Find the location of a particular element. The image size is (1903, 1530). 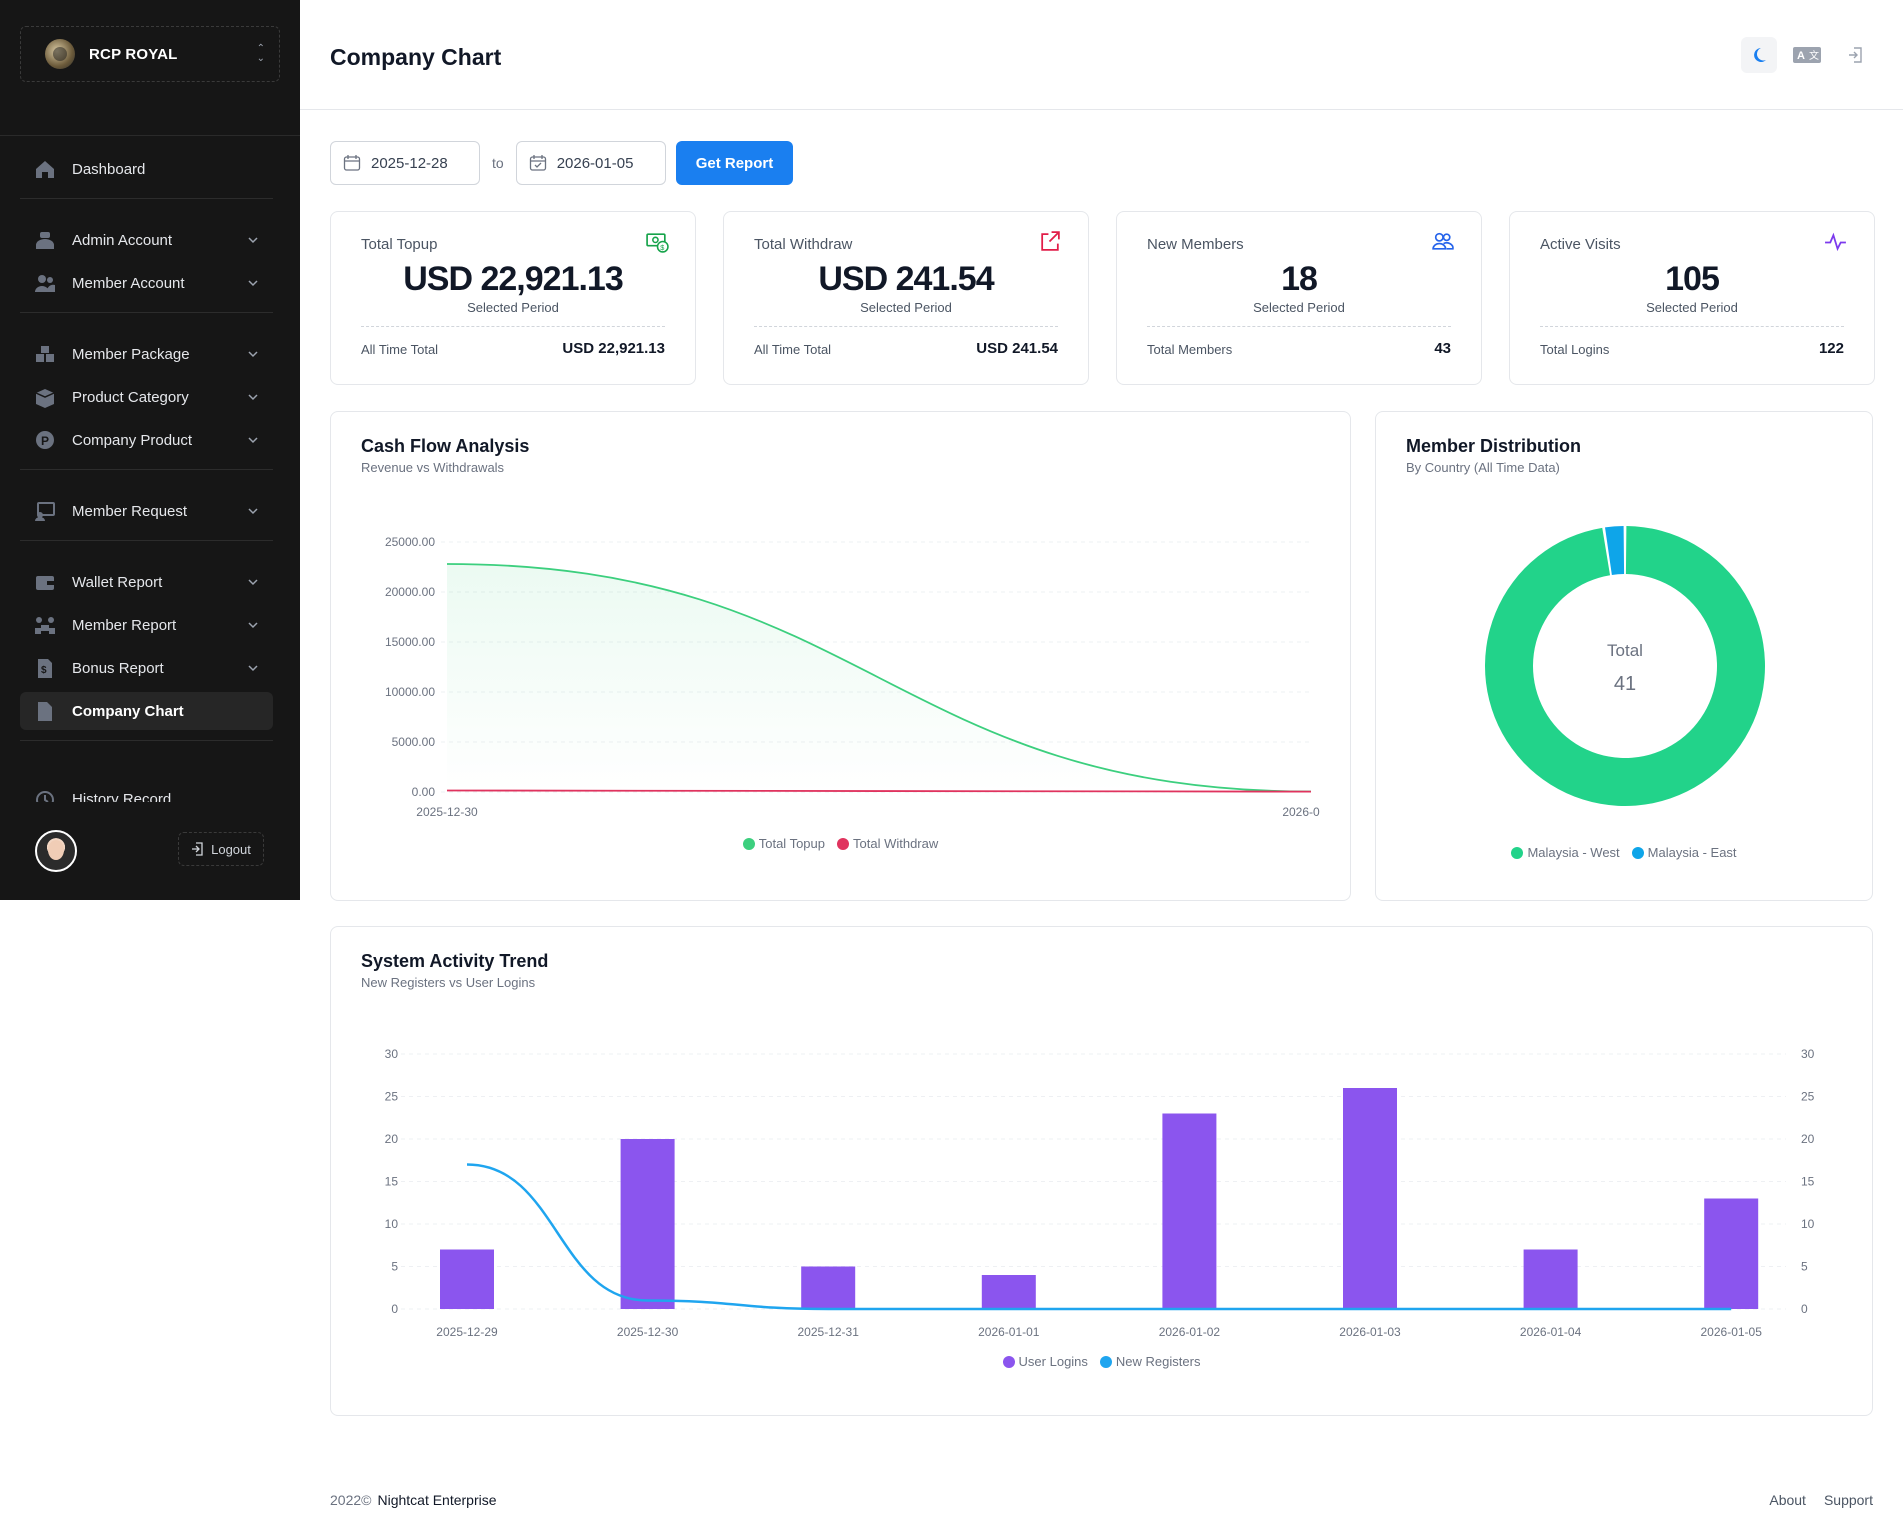

pie-slice-malaysia-east is located at coordinates (1615, 550).